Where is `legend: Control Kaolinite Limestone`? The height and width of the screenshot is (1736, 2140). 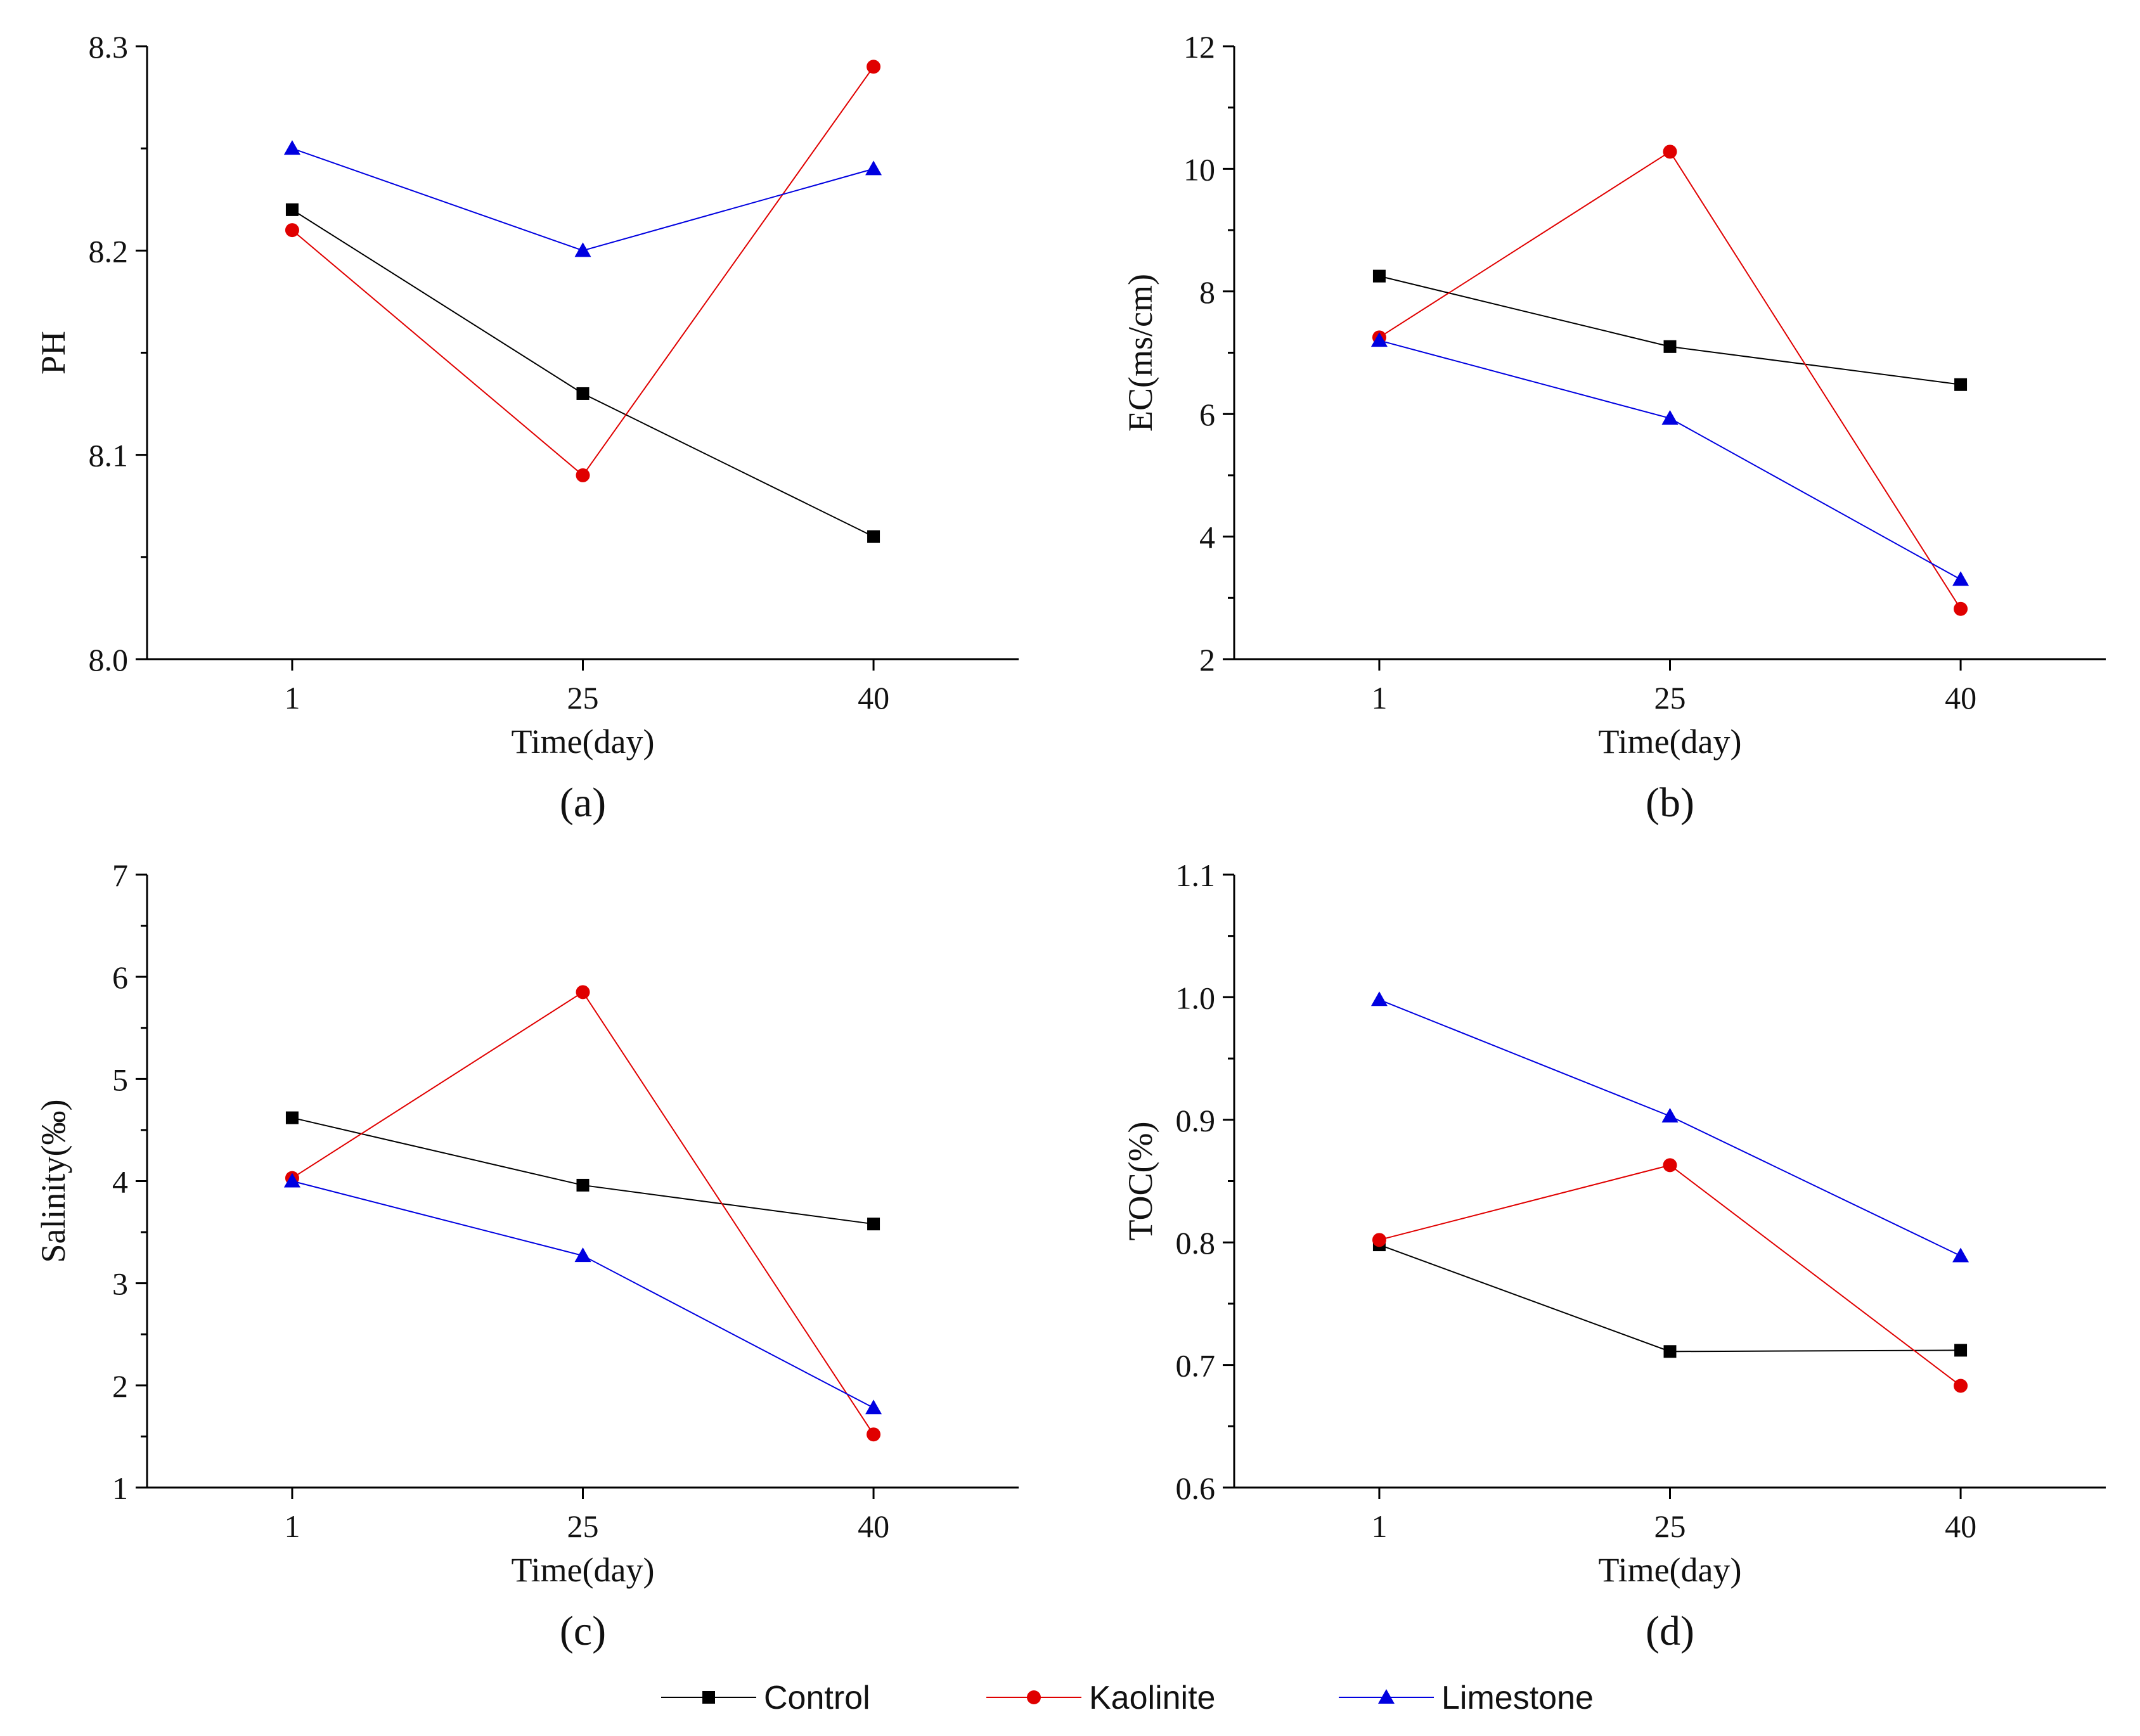
legend: Control Kaolinite Limestone is located at coordinates (1127, 1698).